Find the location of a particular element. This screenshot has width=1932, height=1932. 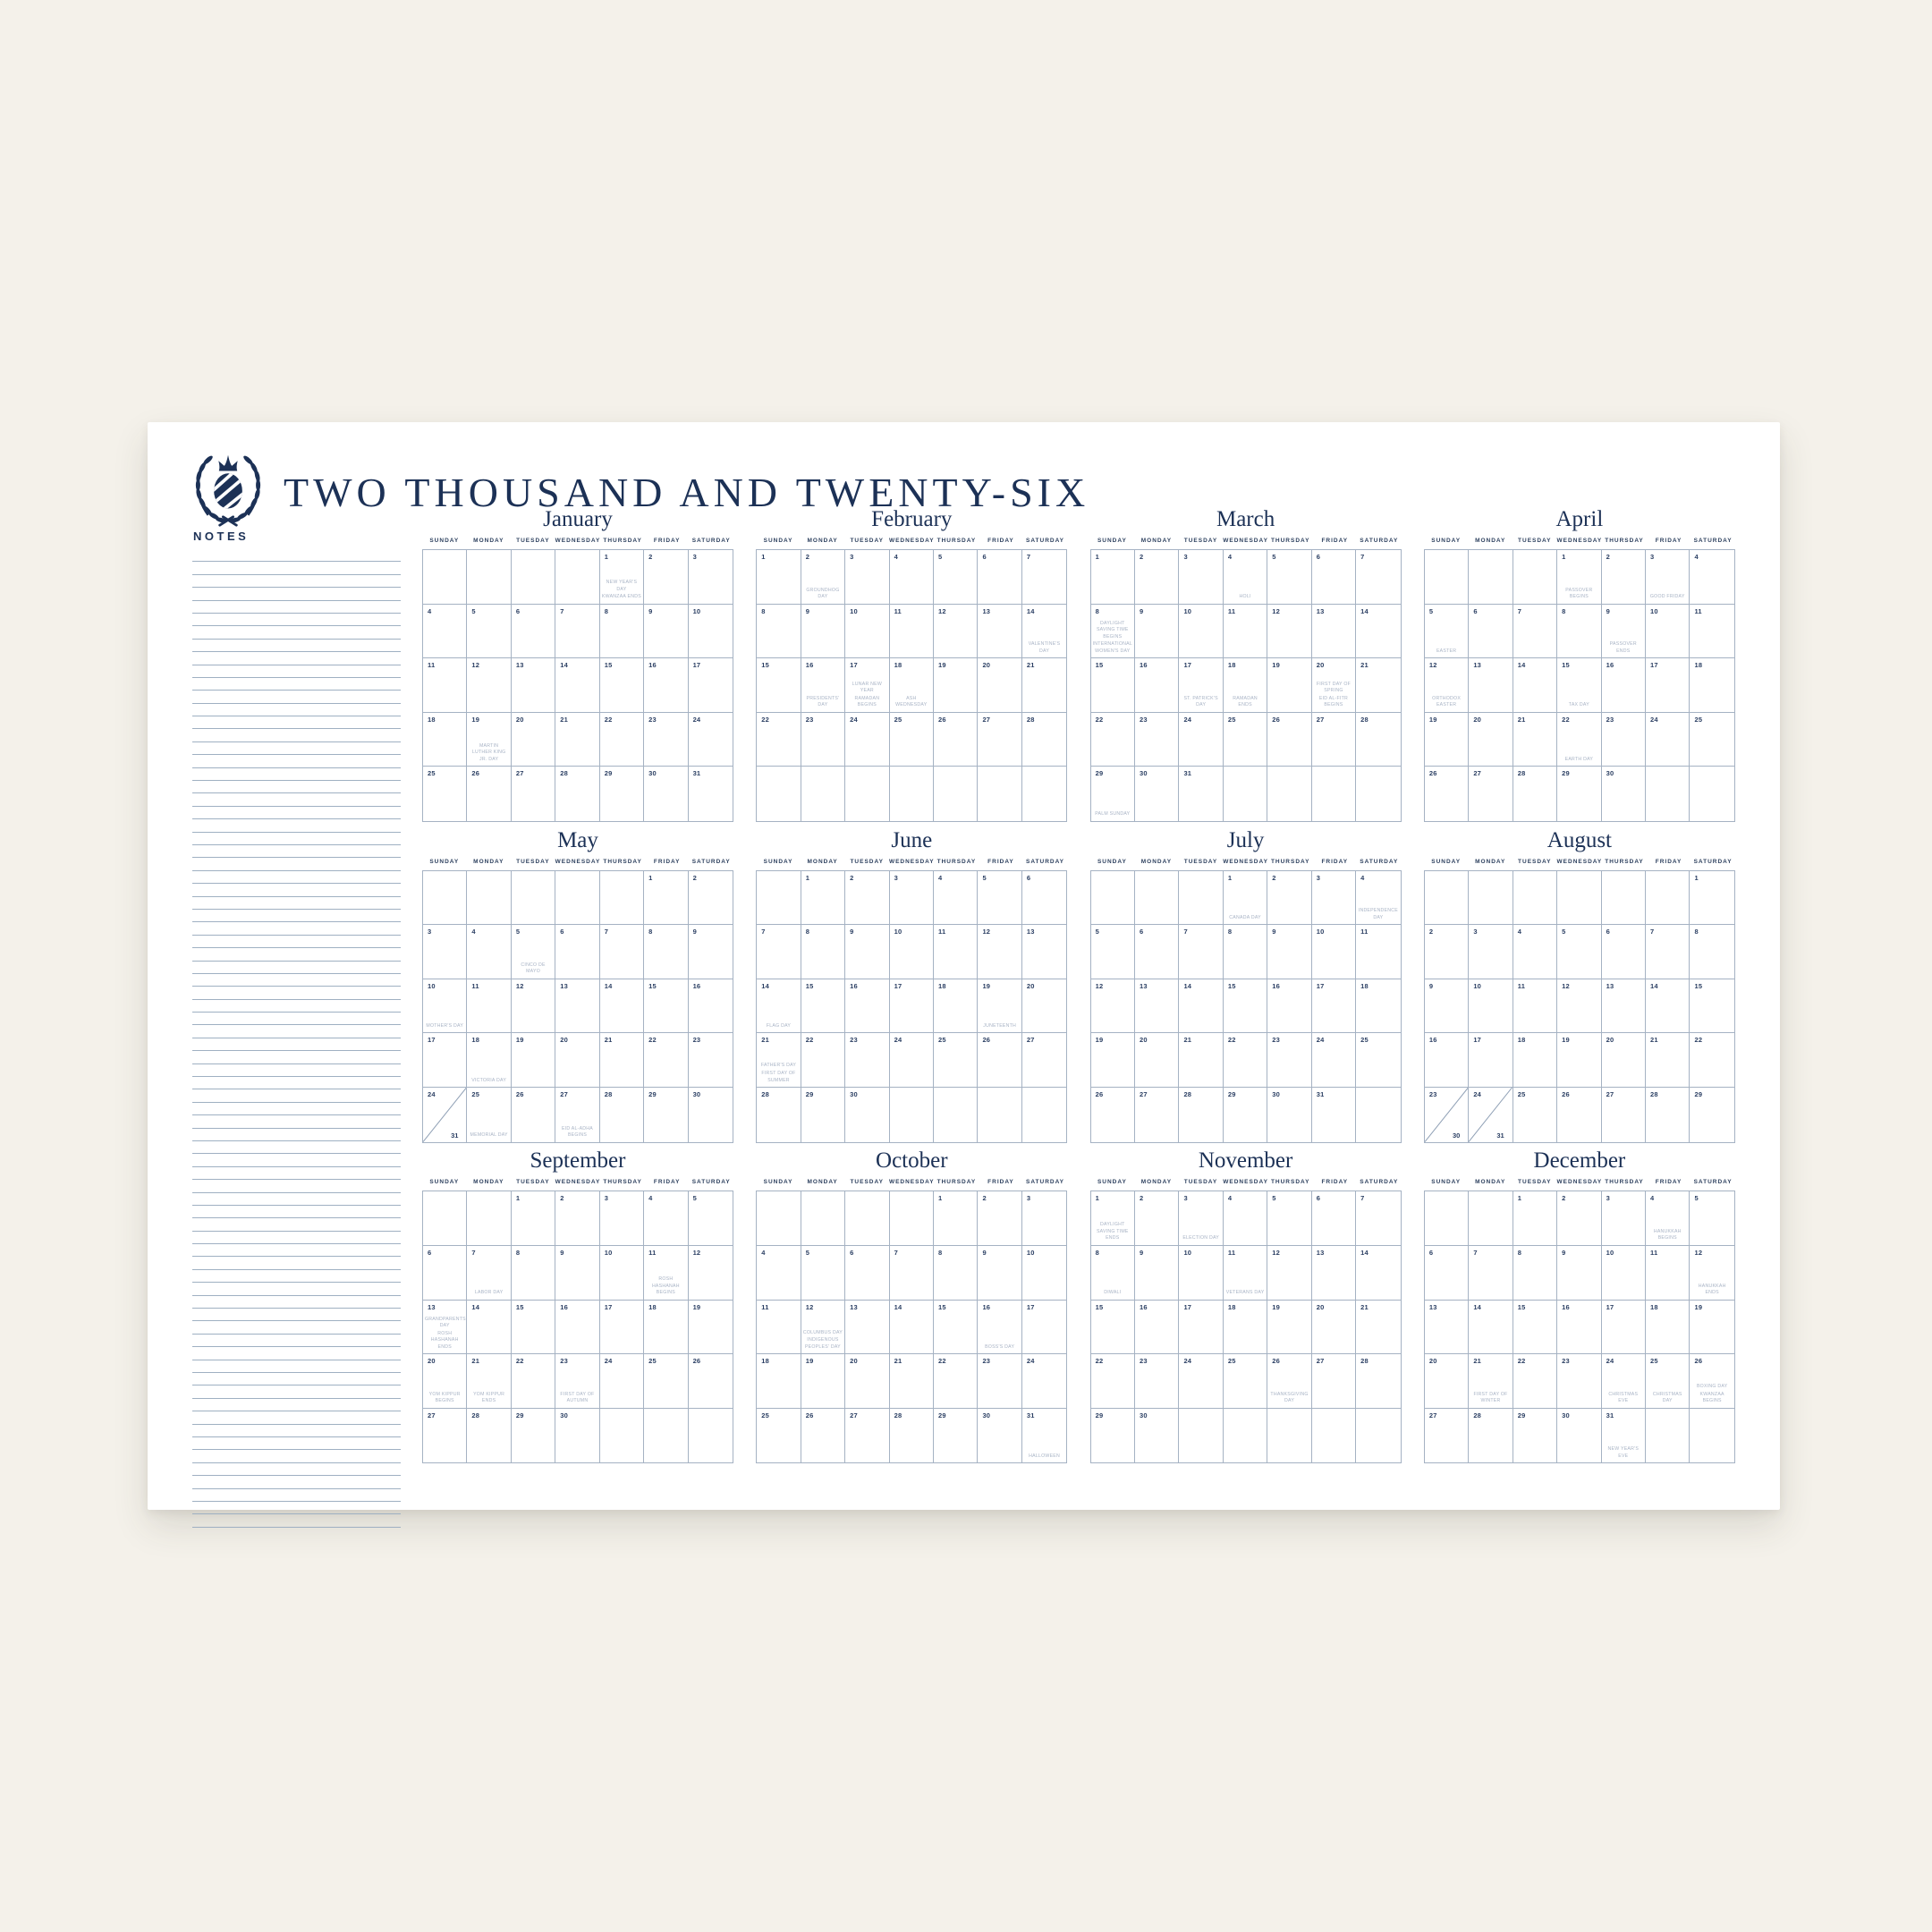

day-cell: 28 is located at coordinates (1378, 1381).